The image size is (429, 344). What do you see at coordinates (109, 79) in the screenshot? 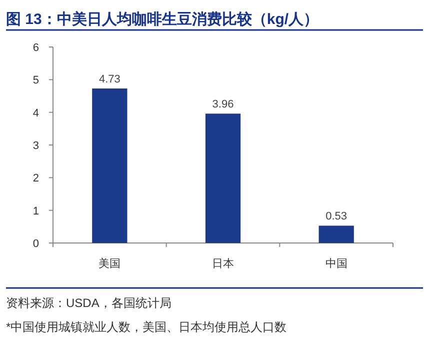
I see `data-label: 4.73` at bounding box center [109, 79].